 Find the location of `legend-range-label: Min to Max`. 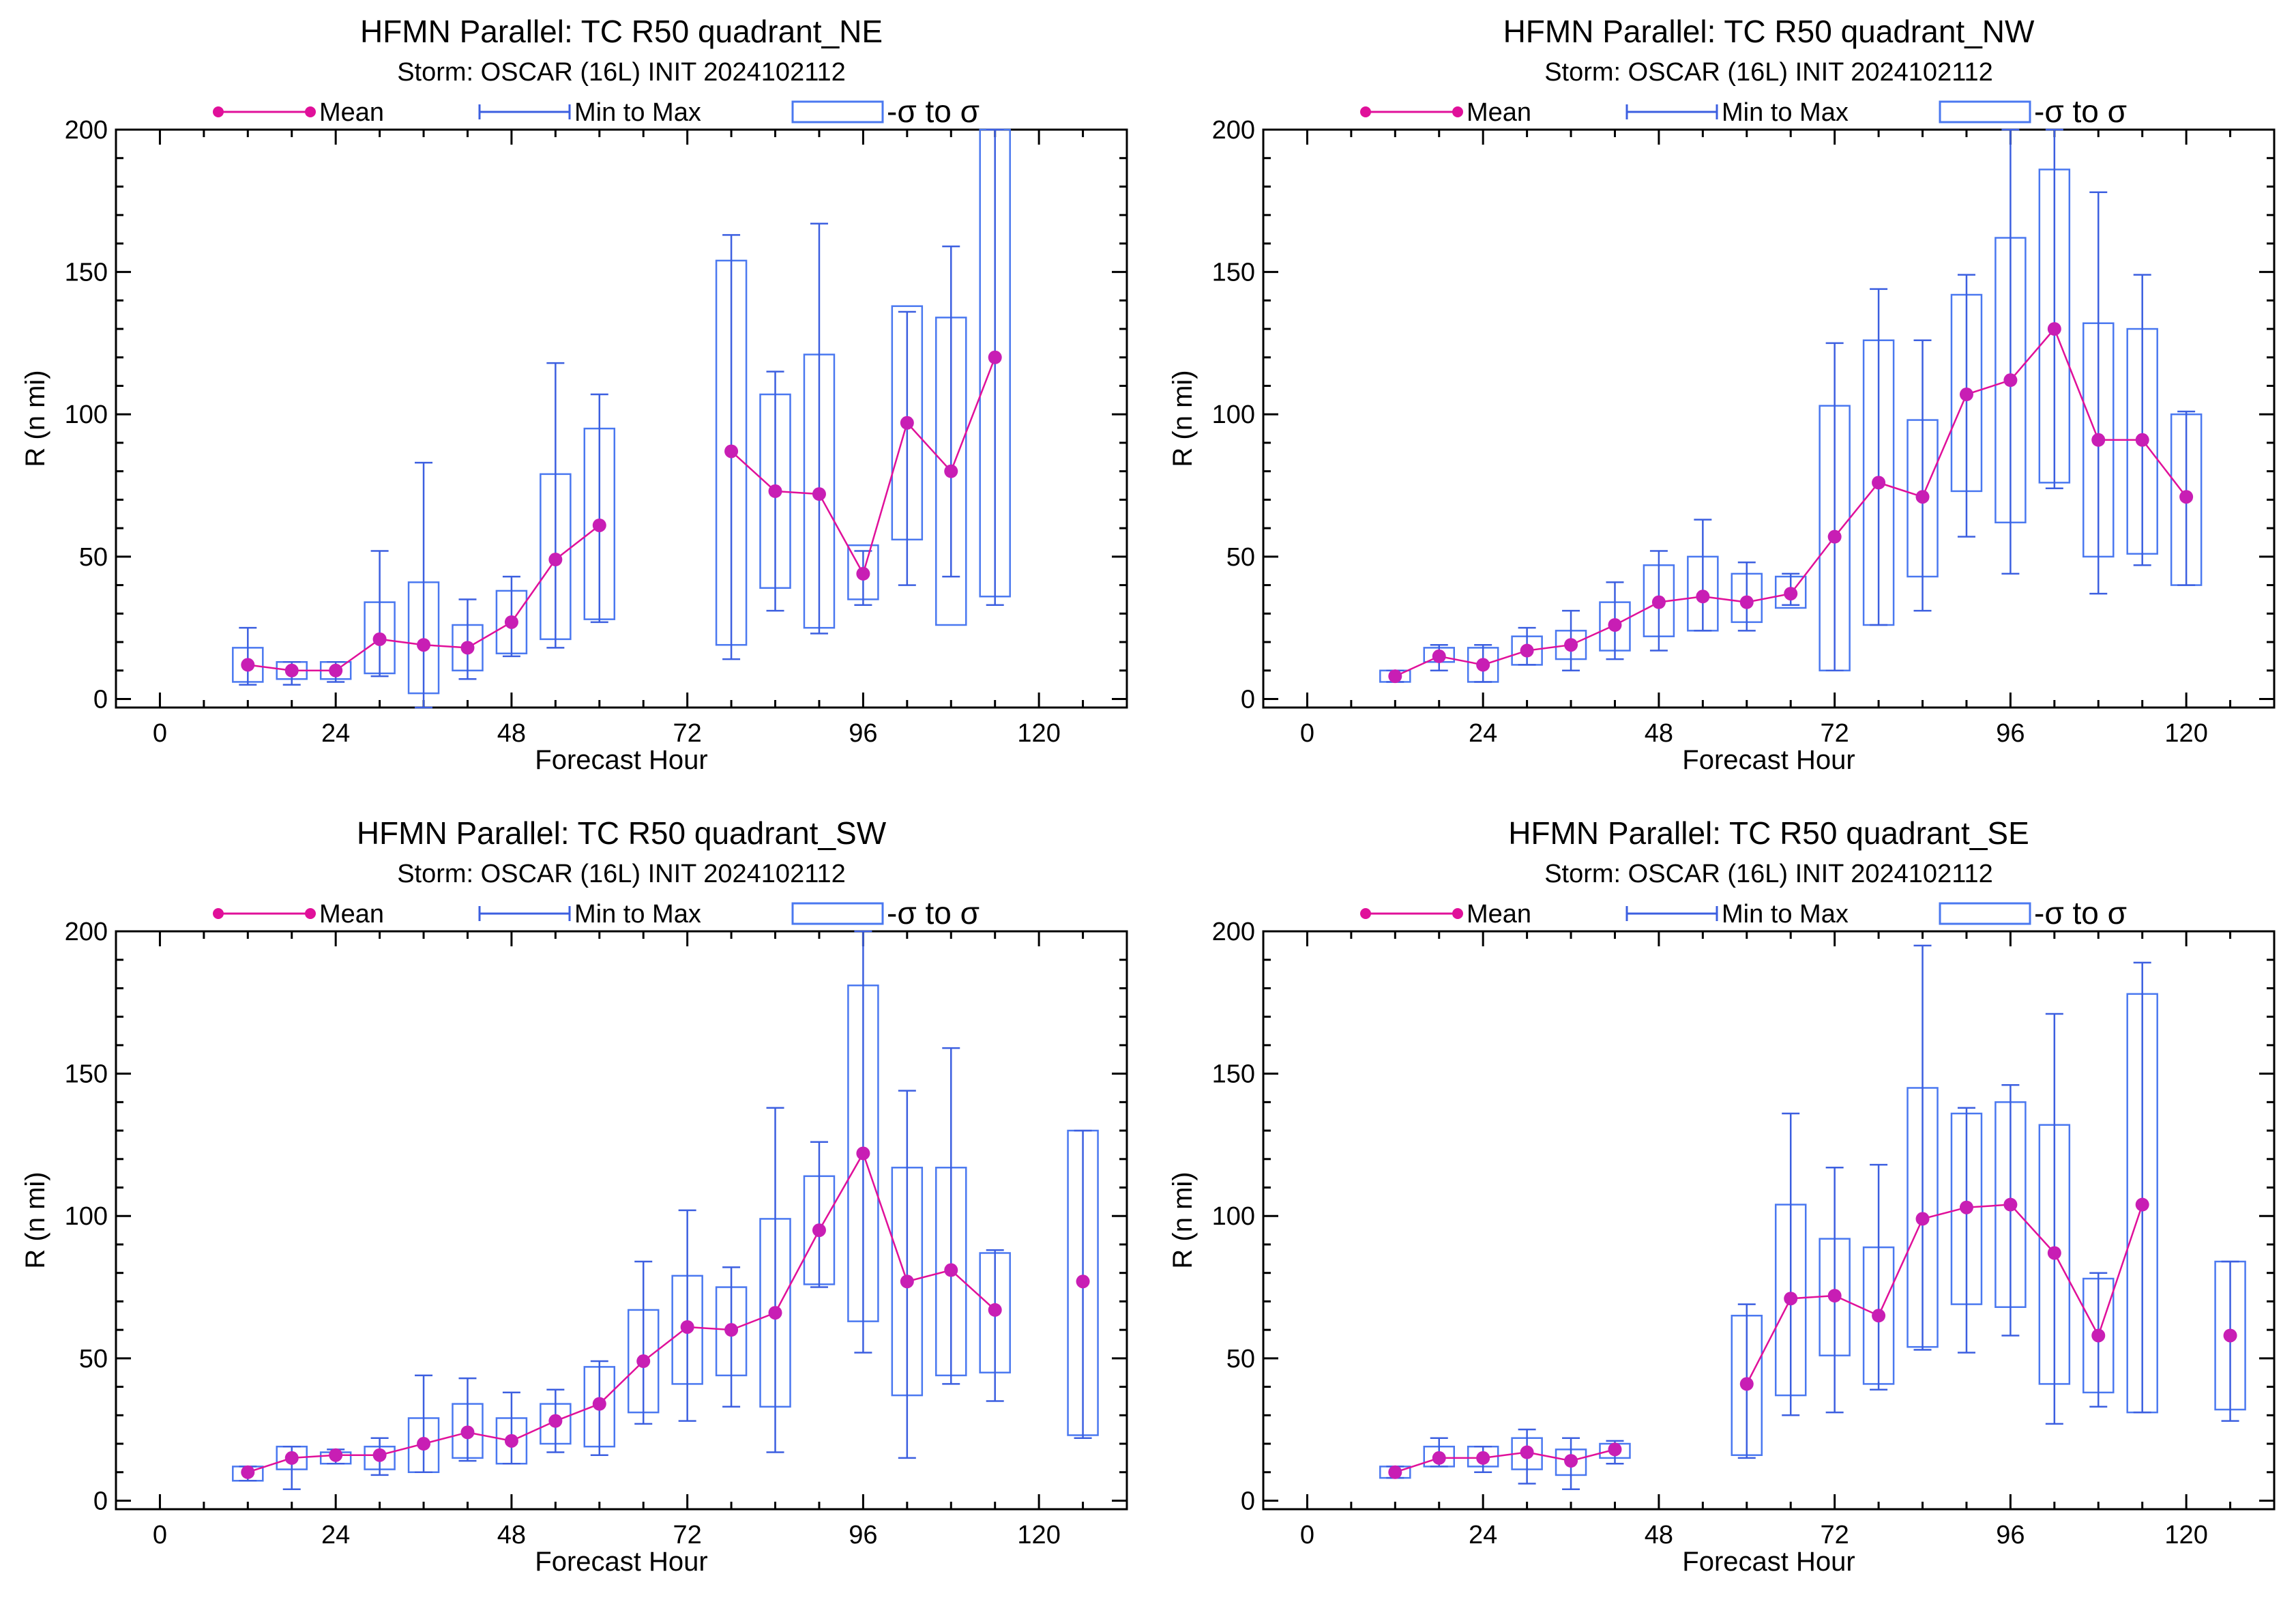

legend-range-label: Min to Max is located at coordinates (1786, 113).